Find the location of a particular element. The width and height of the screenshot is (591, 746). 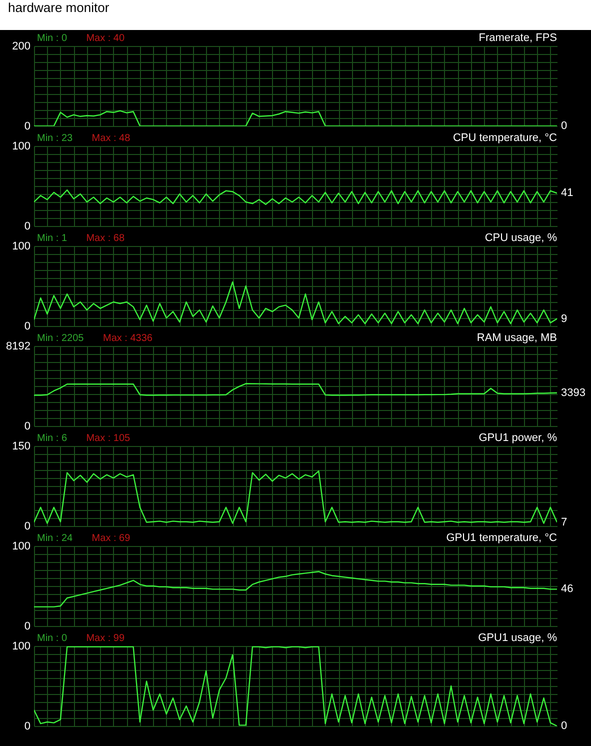

text: Min : 24 is located at coordinates (55, 538).